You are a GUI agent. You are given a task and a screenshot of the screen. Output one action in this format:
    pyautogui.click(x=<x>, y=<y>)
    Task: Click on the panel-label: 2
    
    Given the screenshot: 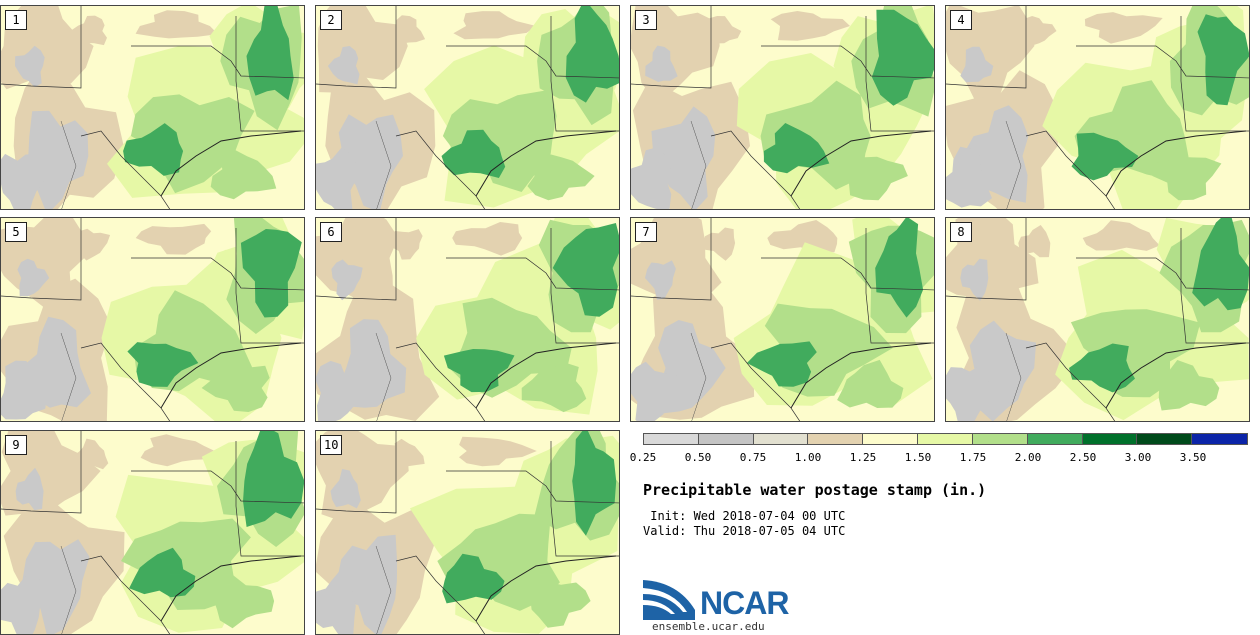 What is the action you would take?
    pyautogui.click(x=331, y=20)
    